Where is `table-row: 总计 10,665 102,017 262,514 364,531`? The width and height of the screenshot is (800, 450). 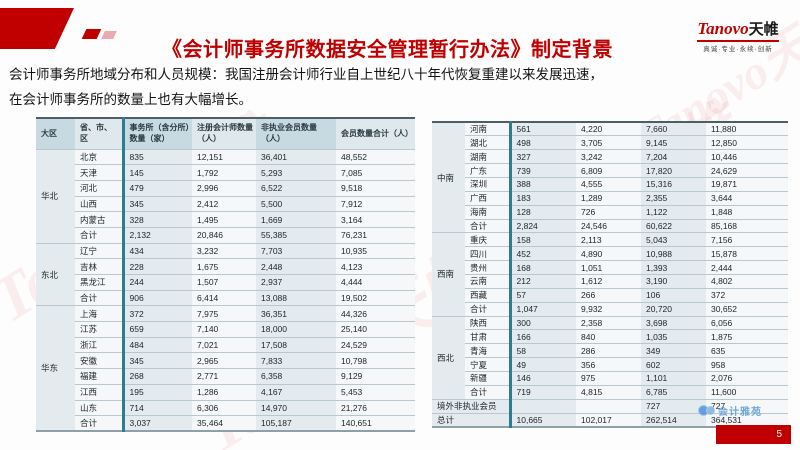
table-row: 总计 10,665 102,017 262,514 364,531 is located at coordinates (610, 419).